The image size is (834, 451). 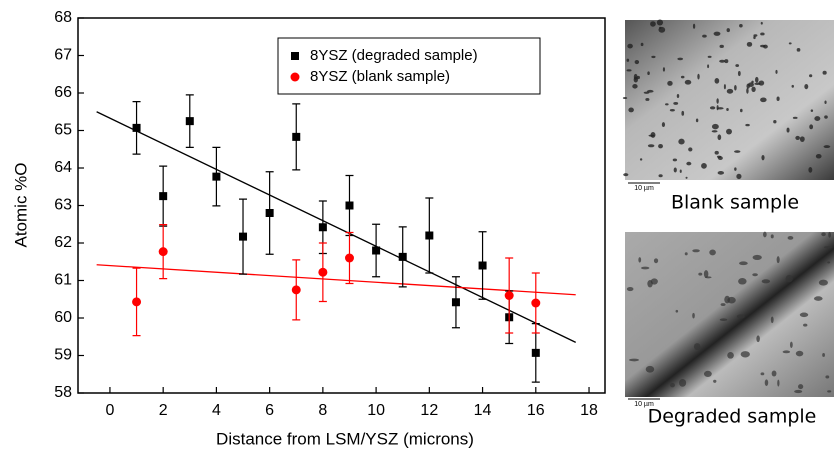 I want to click on y-tick-label: 60, so click(x=63, y=317).